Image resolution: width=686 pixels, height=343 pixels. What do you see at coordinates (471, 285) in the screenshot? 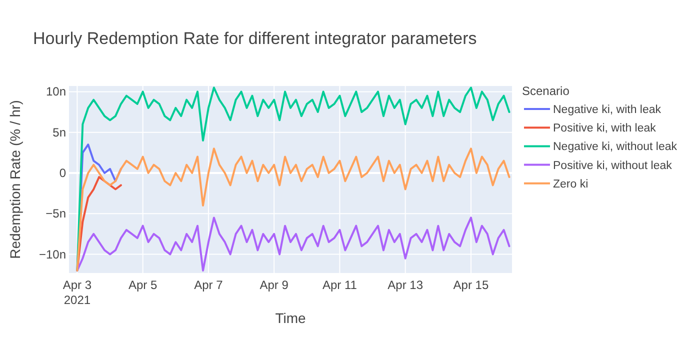
I see `x-tick-label: Apr 15` at bounding box center [471, 285].